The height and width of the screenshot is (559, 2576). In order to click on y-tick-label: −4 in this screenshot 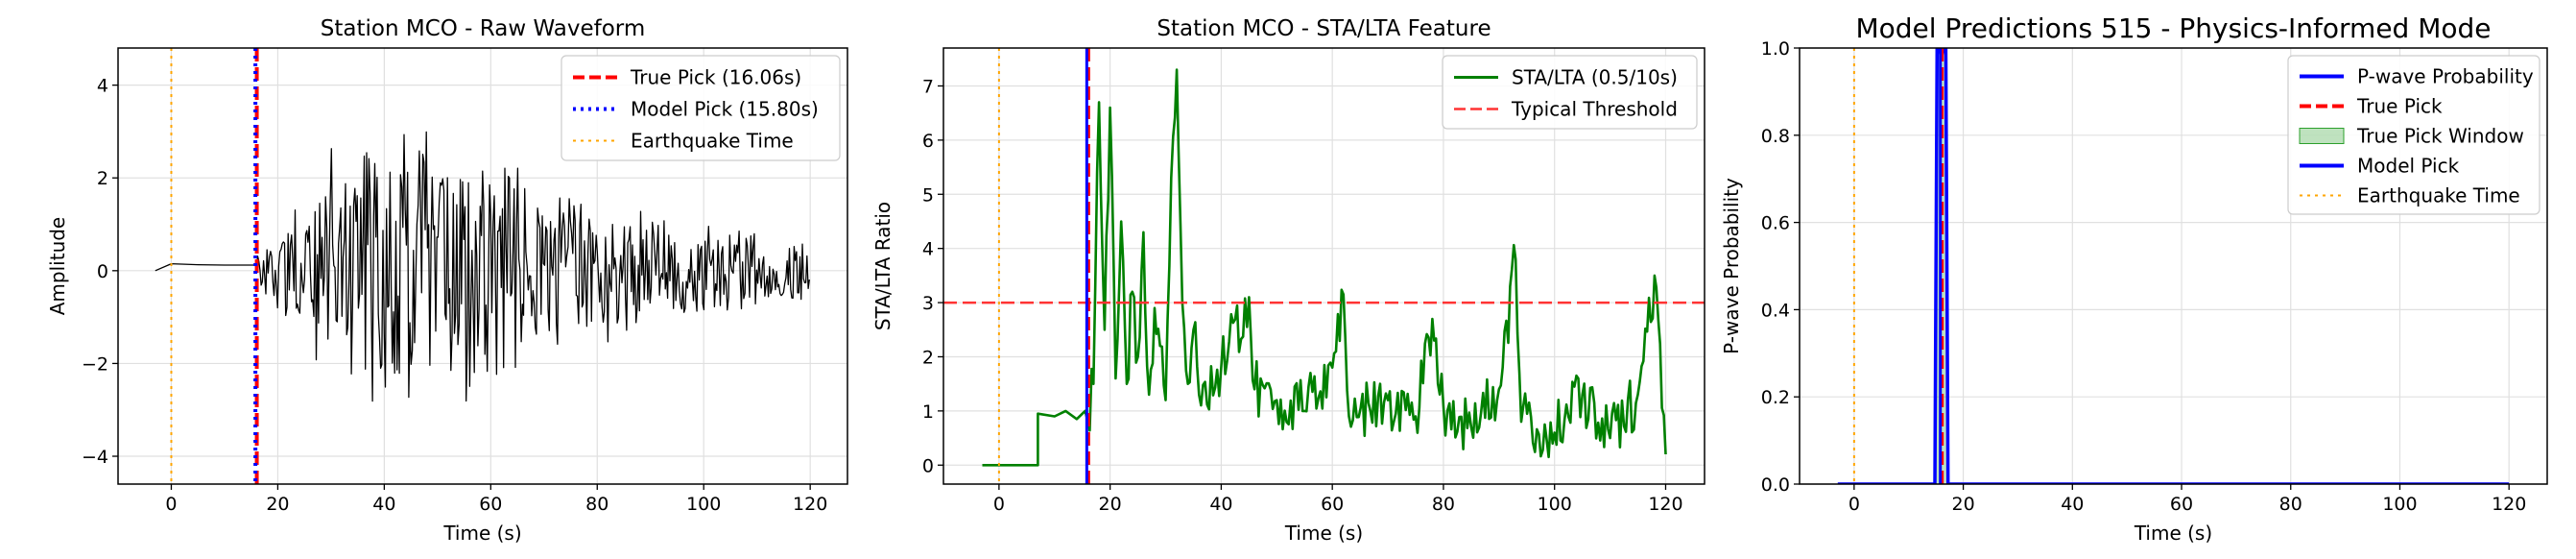, I will do `click(95, 457)`.